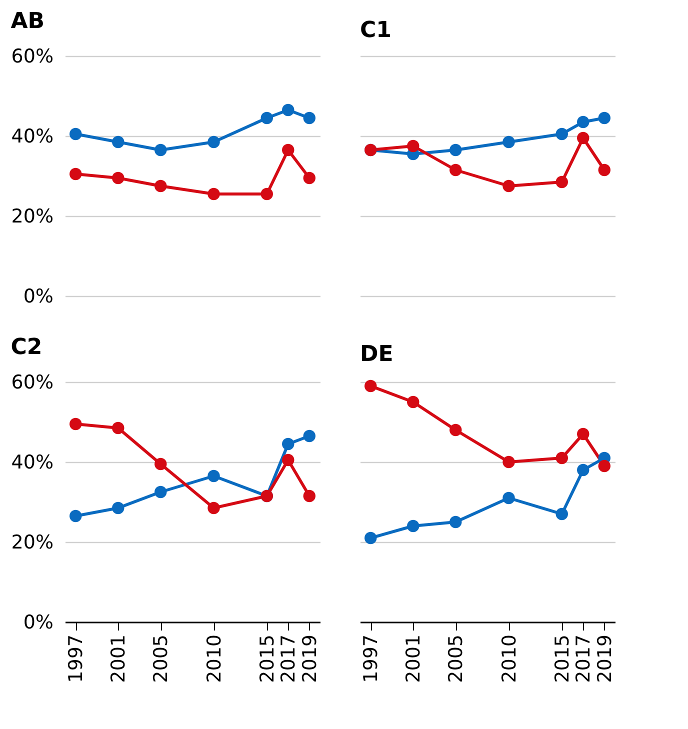 This screenshot has height=729, width=688. What do you see at coordinates (26, 347) in the screenshot?
I see `chart-title: C2` at bounding box center [26, 347].